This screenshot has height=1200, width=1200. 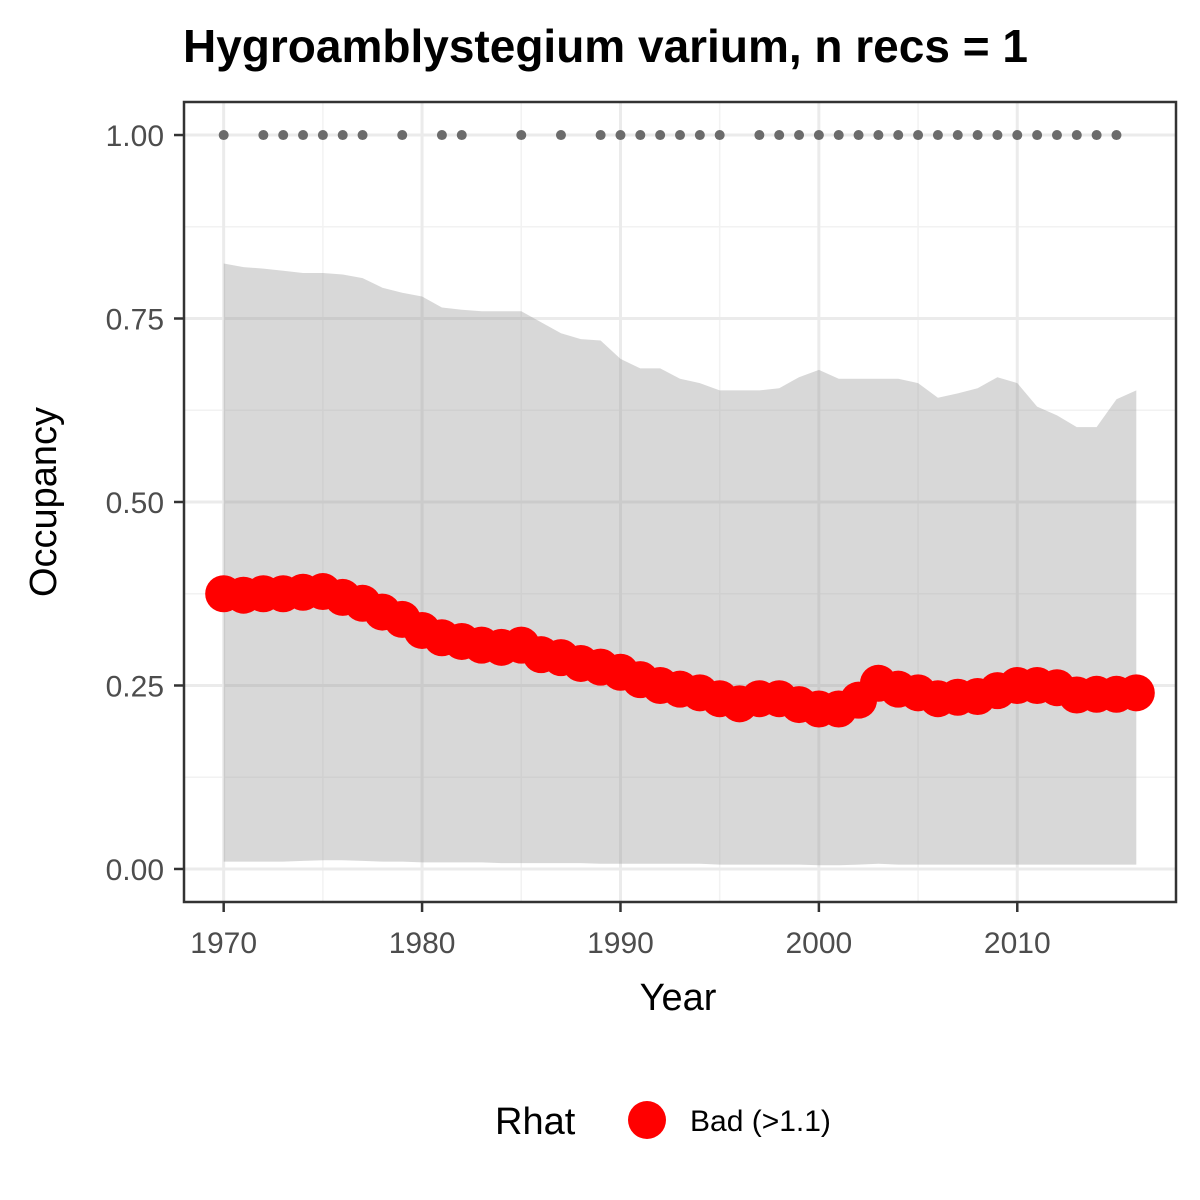 What do you see at coordinates (819, 943) in the screenshot?
I see `x-tick-label: 2000` at bounding box center [819, 943].